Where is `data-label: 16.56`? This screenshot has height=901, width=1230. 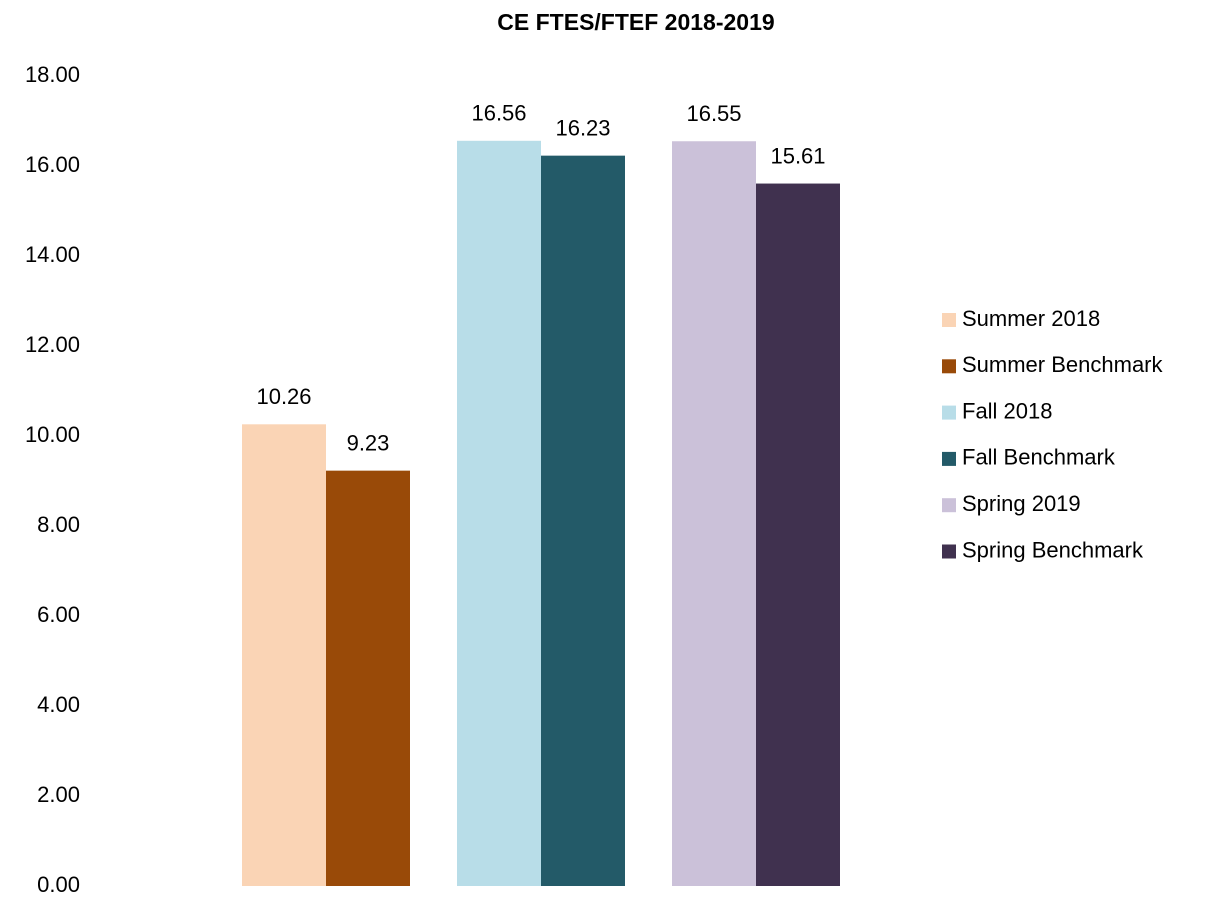 data-label: 16.56 is located at coordinates (498, 113).